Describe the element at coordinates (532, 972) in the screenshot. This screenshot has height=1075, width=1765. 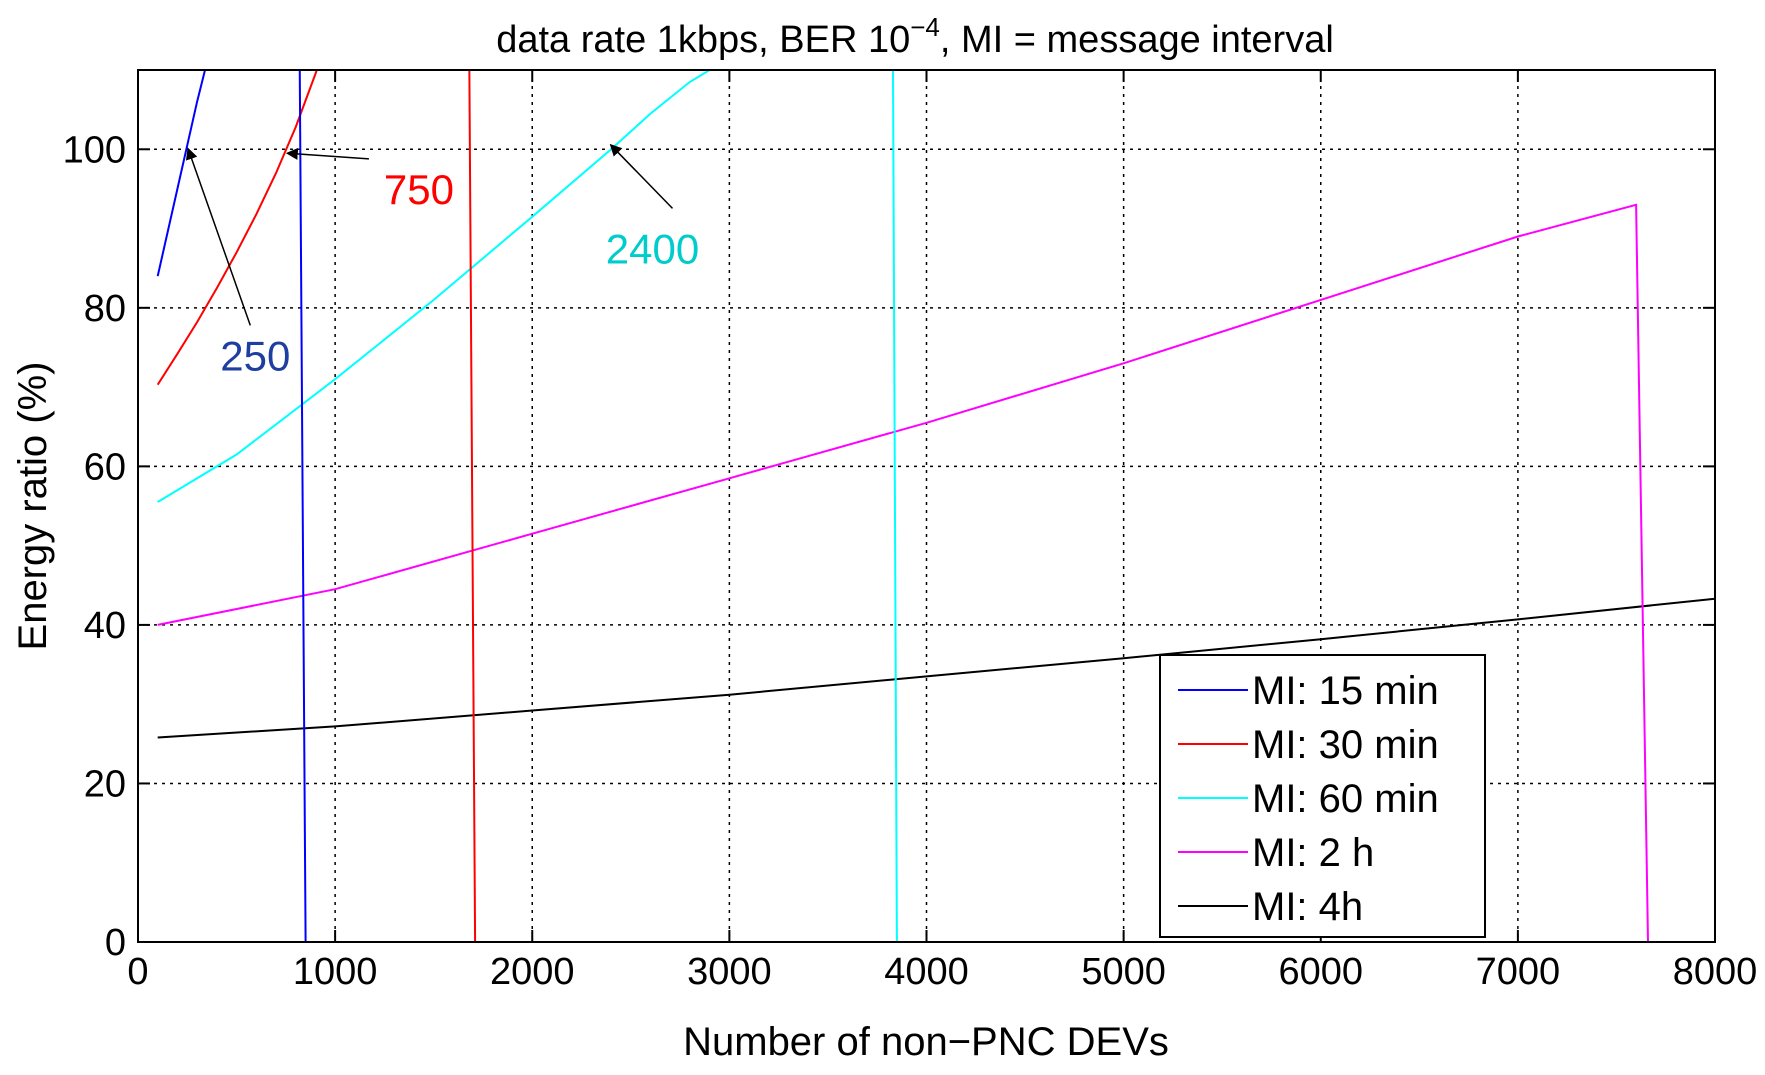
I see `x-tick-label: 2000` at that location.